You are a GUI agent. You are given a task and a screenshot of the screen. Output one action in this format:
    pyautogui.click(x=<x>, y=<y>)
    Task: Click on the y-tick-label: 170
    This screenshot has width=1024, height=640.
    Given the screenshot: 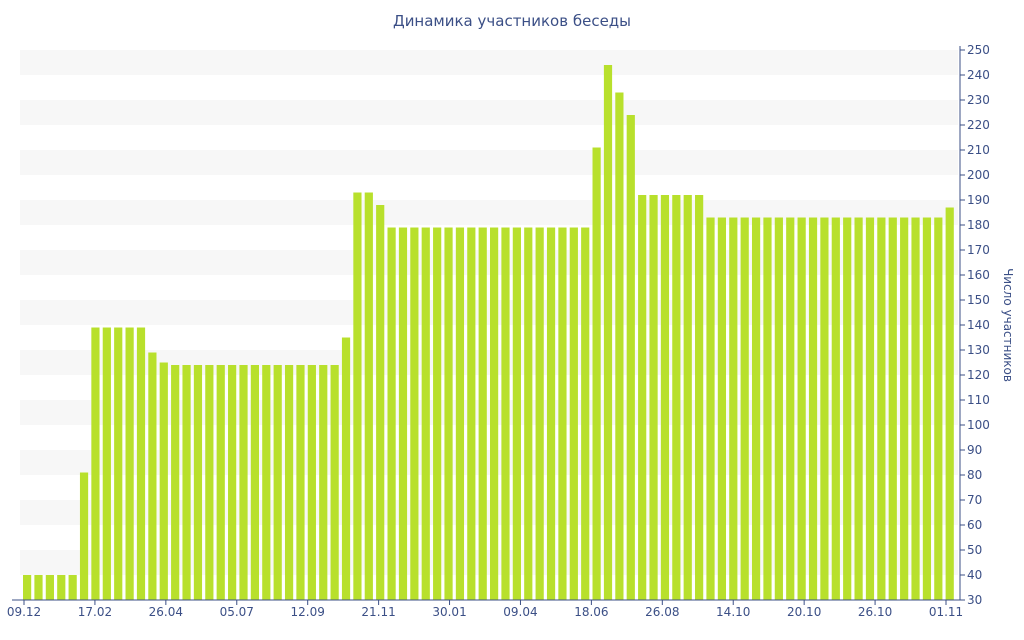 What is the action you would take?
    pyautogui.click(x=978, y=250)
    